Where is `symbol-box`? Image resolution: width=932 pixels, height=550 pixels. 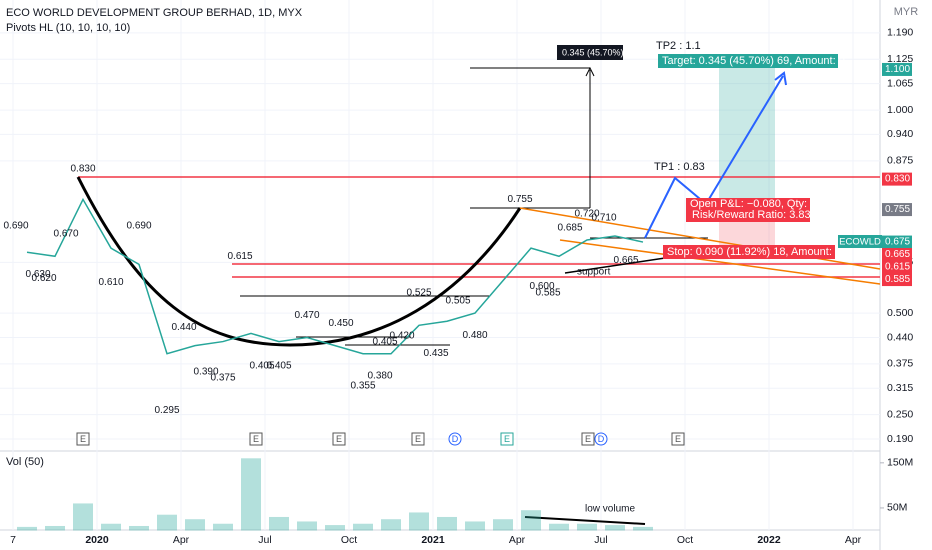 symbol-box is located at coordinates (860, 241).